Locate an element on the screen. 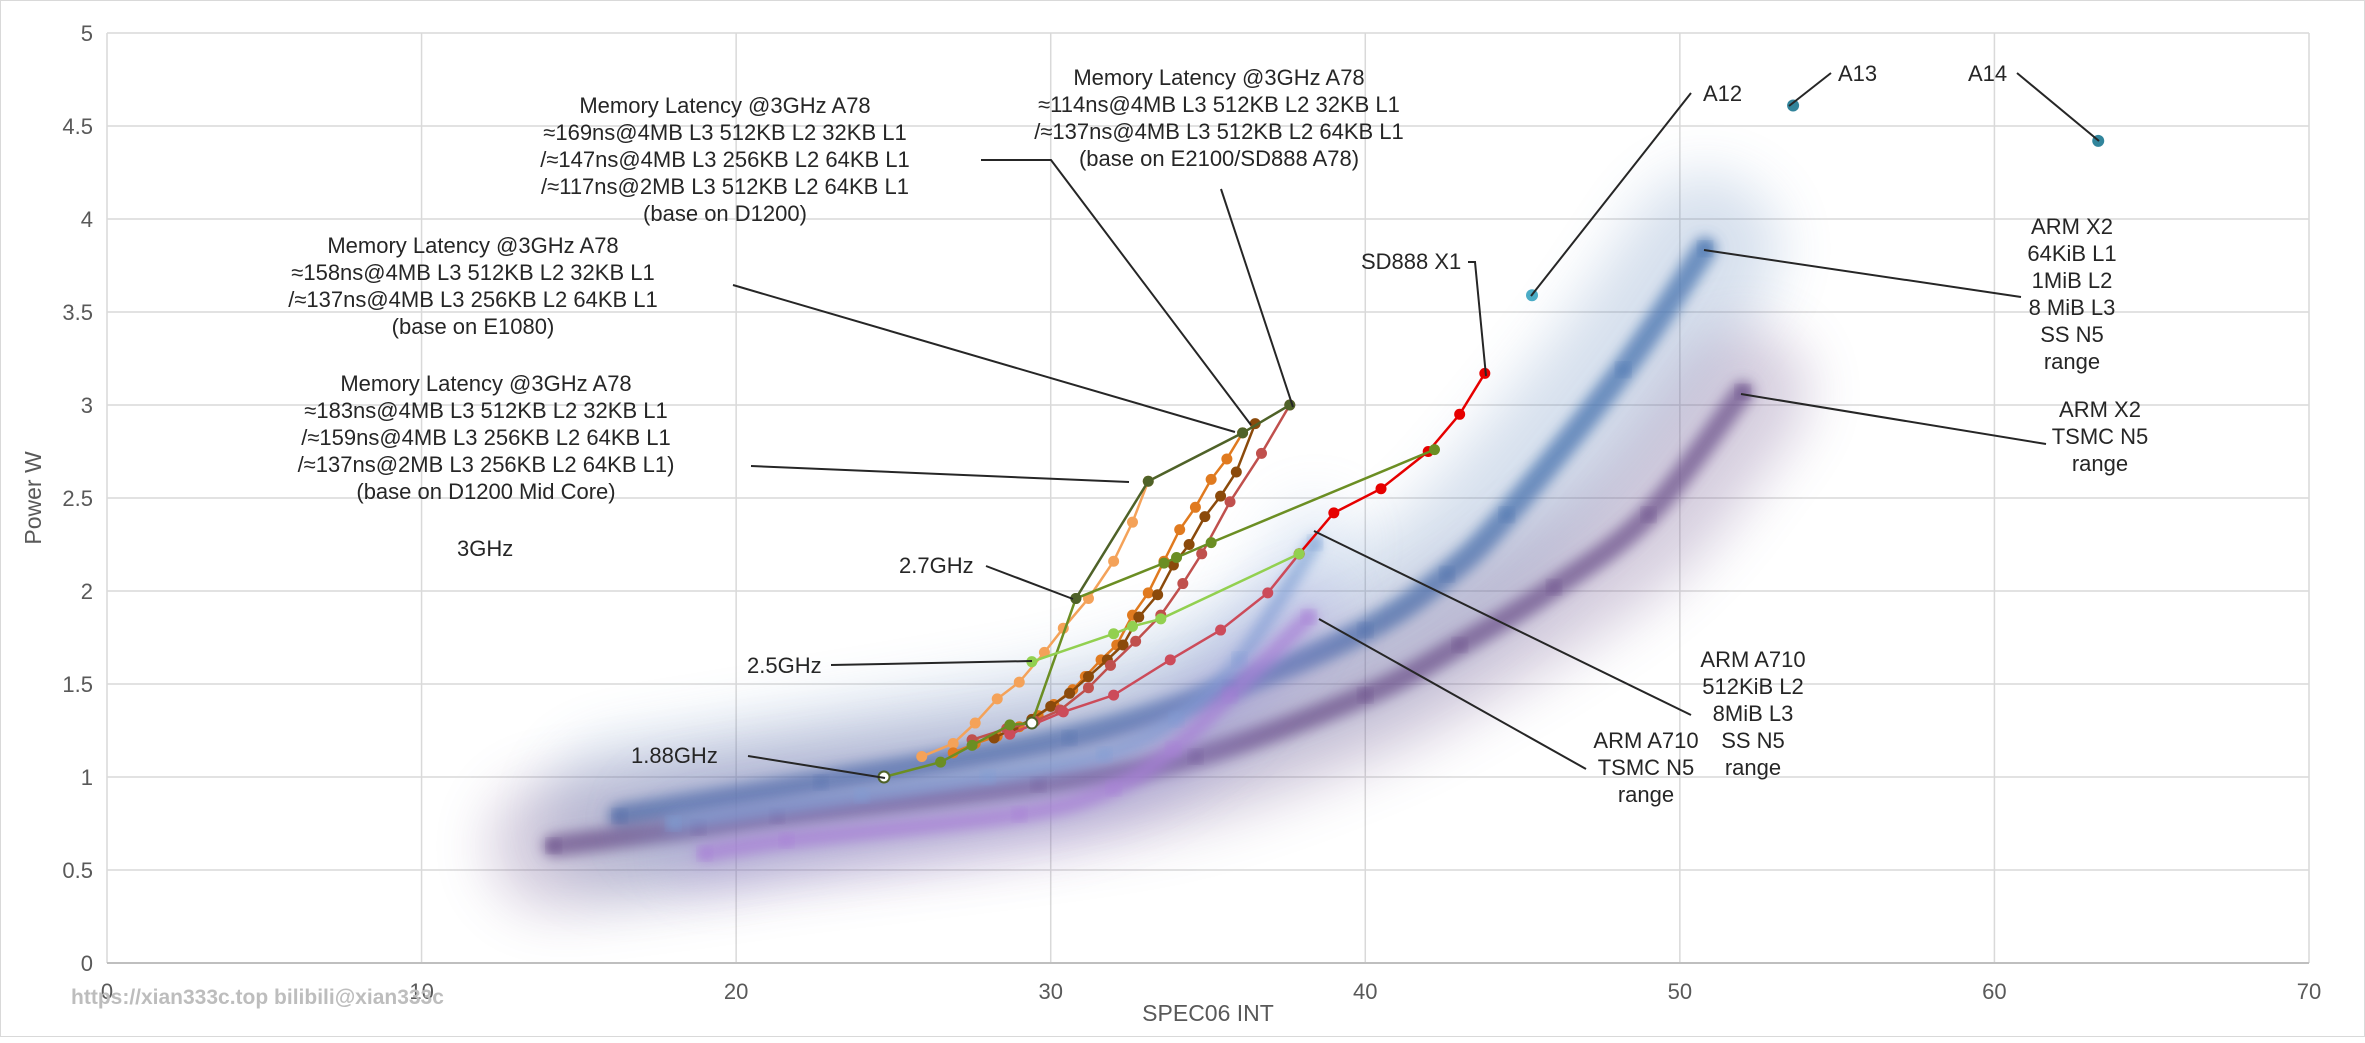  annotation-text: /≈117ns@2MB L3 512KB L2 64KB L1 is located at coordinates (725, 186).